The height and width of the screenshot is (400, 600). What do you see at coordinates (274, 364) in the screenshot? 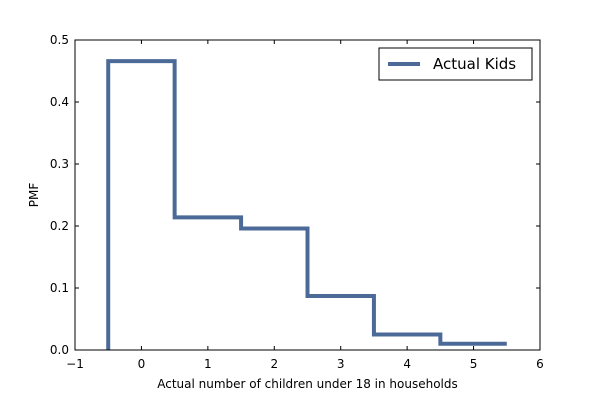
I see `x-tick-label: 2` at bounding box center [274, 364].